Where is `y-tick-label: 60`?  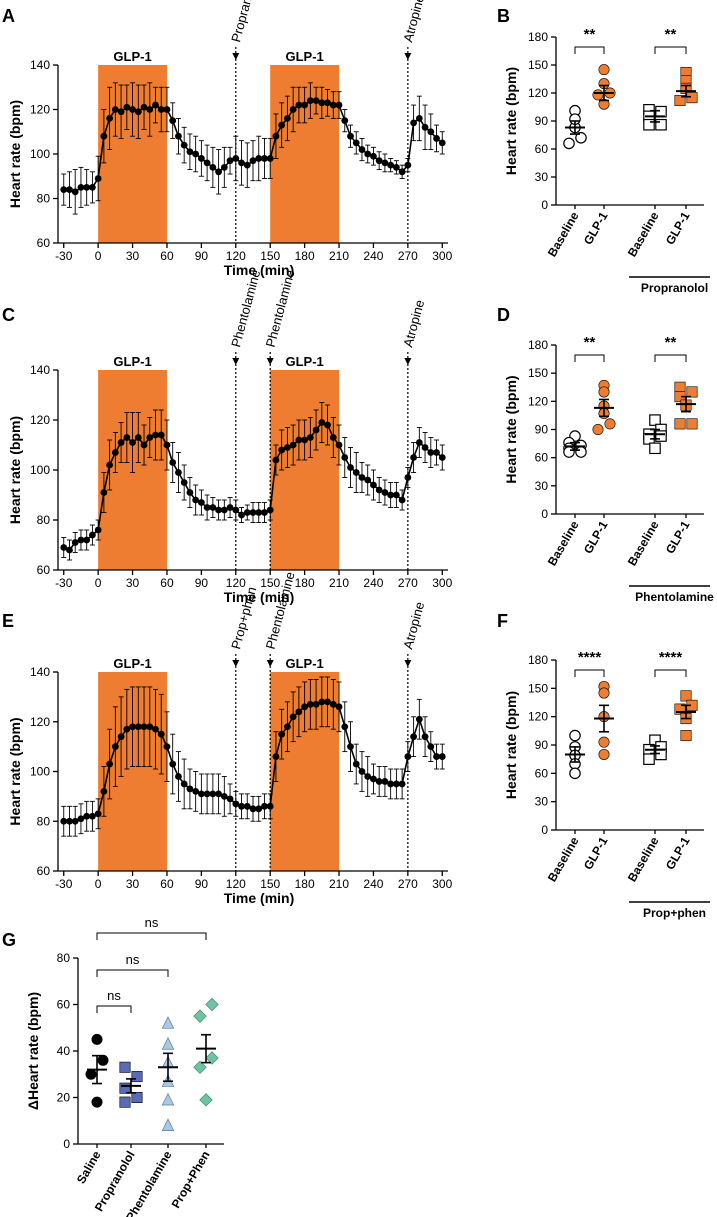 y-tick-label: 60 is located at coordinates (542, 149).